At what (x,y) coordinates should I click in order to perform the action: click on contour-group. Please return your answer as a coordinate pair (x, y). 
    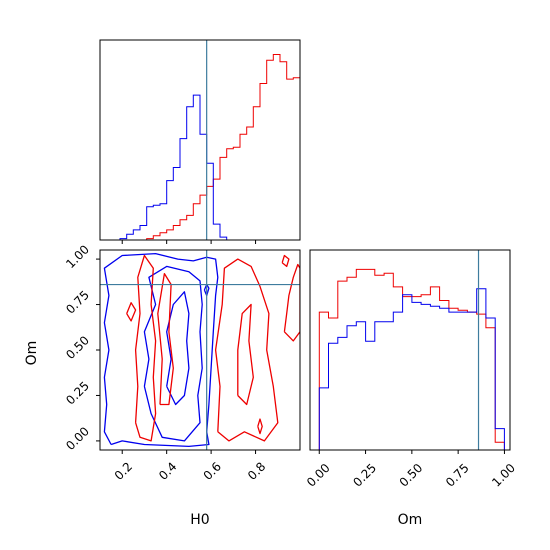
    Looking at the image, I should click on (201, 350).